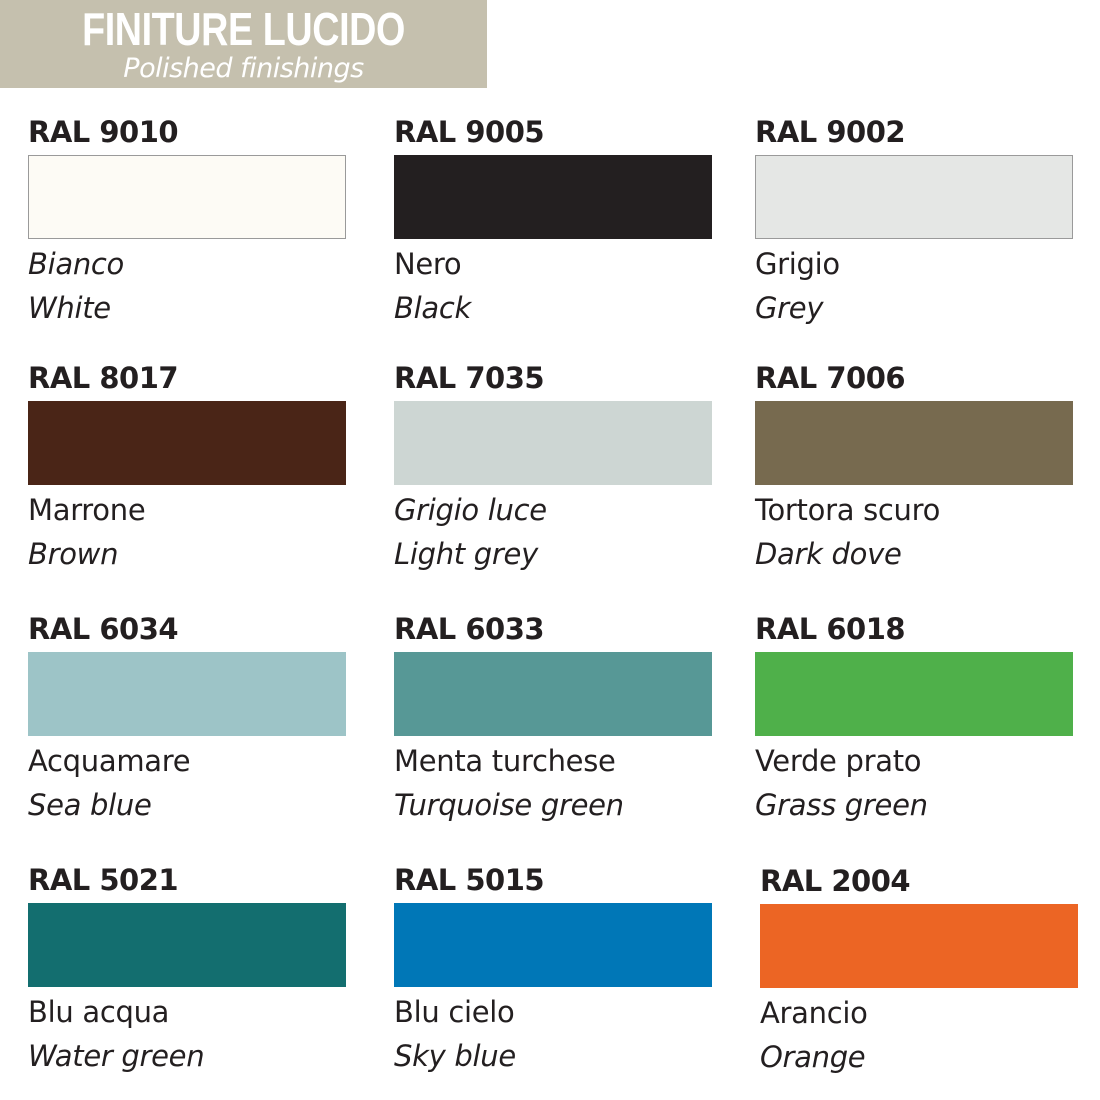 The image size is (1100, 1100). I want to click on english-name: Dark dove, so click(828, 554).